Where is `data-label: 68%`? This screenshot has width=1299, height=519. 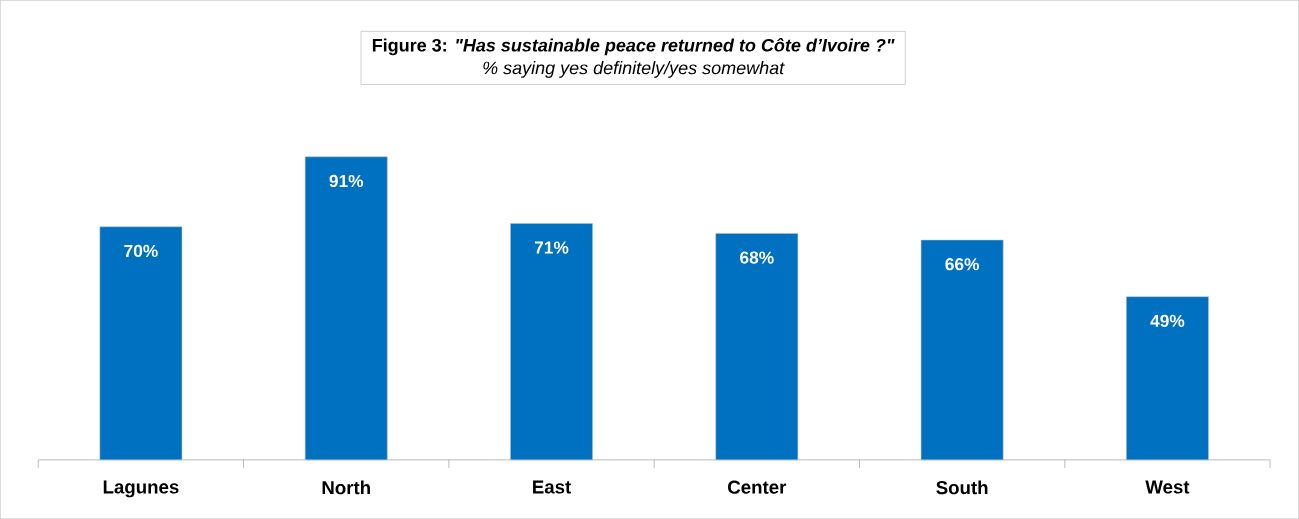 data-label: 68% is located at coordinates (757, 257).